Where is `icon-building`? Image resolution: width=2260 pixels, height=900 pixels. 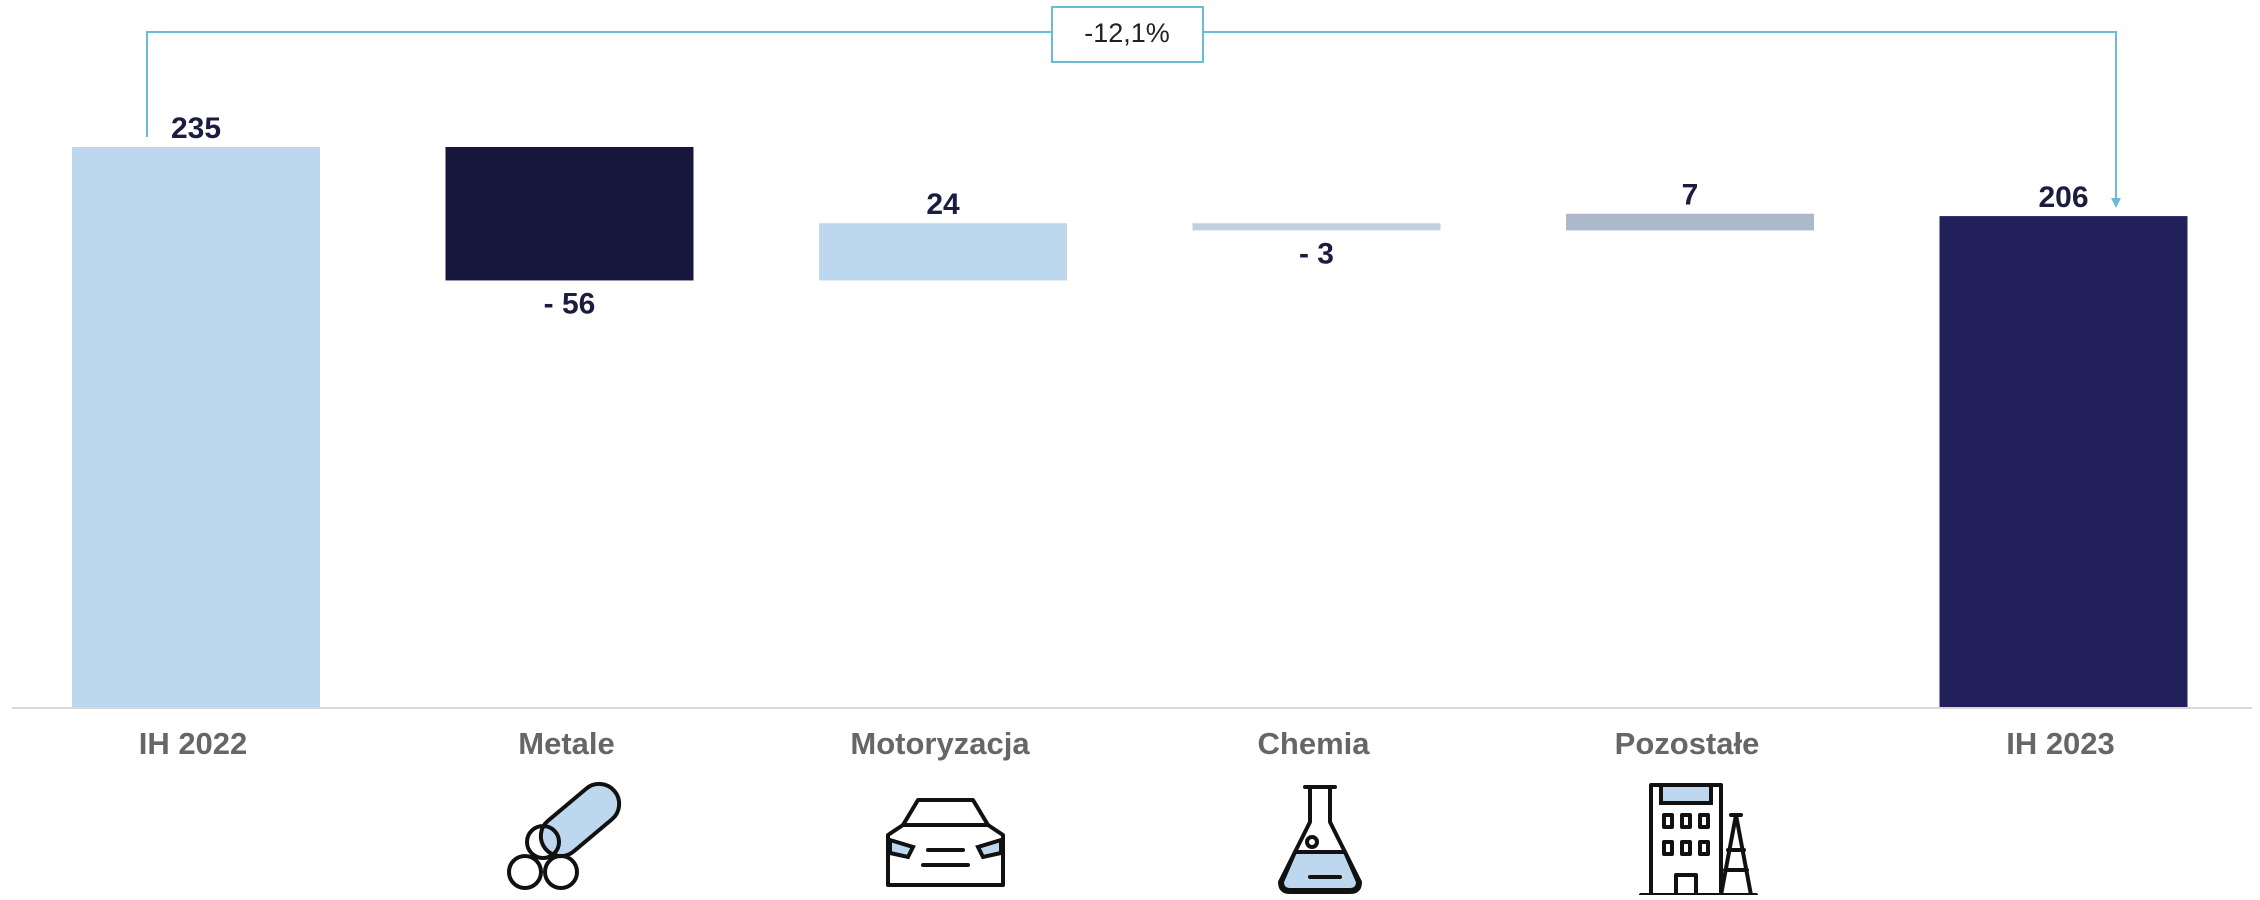
icon-building is located at coordinates (1698, 840).